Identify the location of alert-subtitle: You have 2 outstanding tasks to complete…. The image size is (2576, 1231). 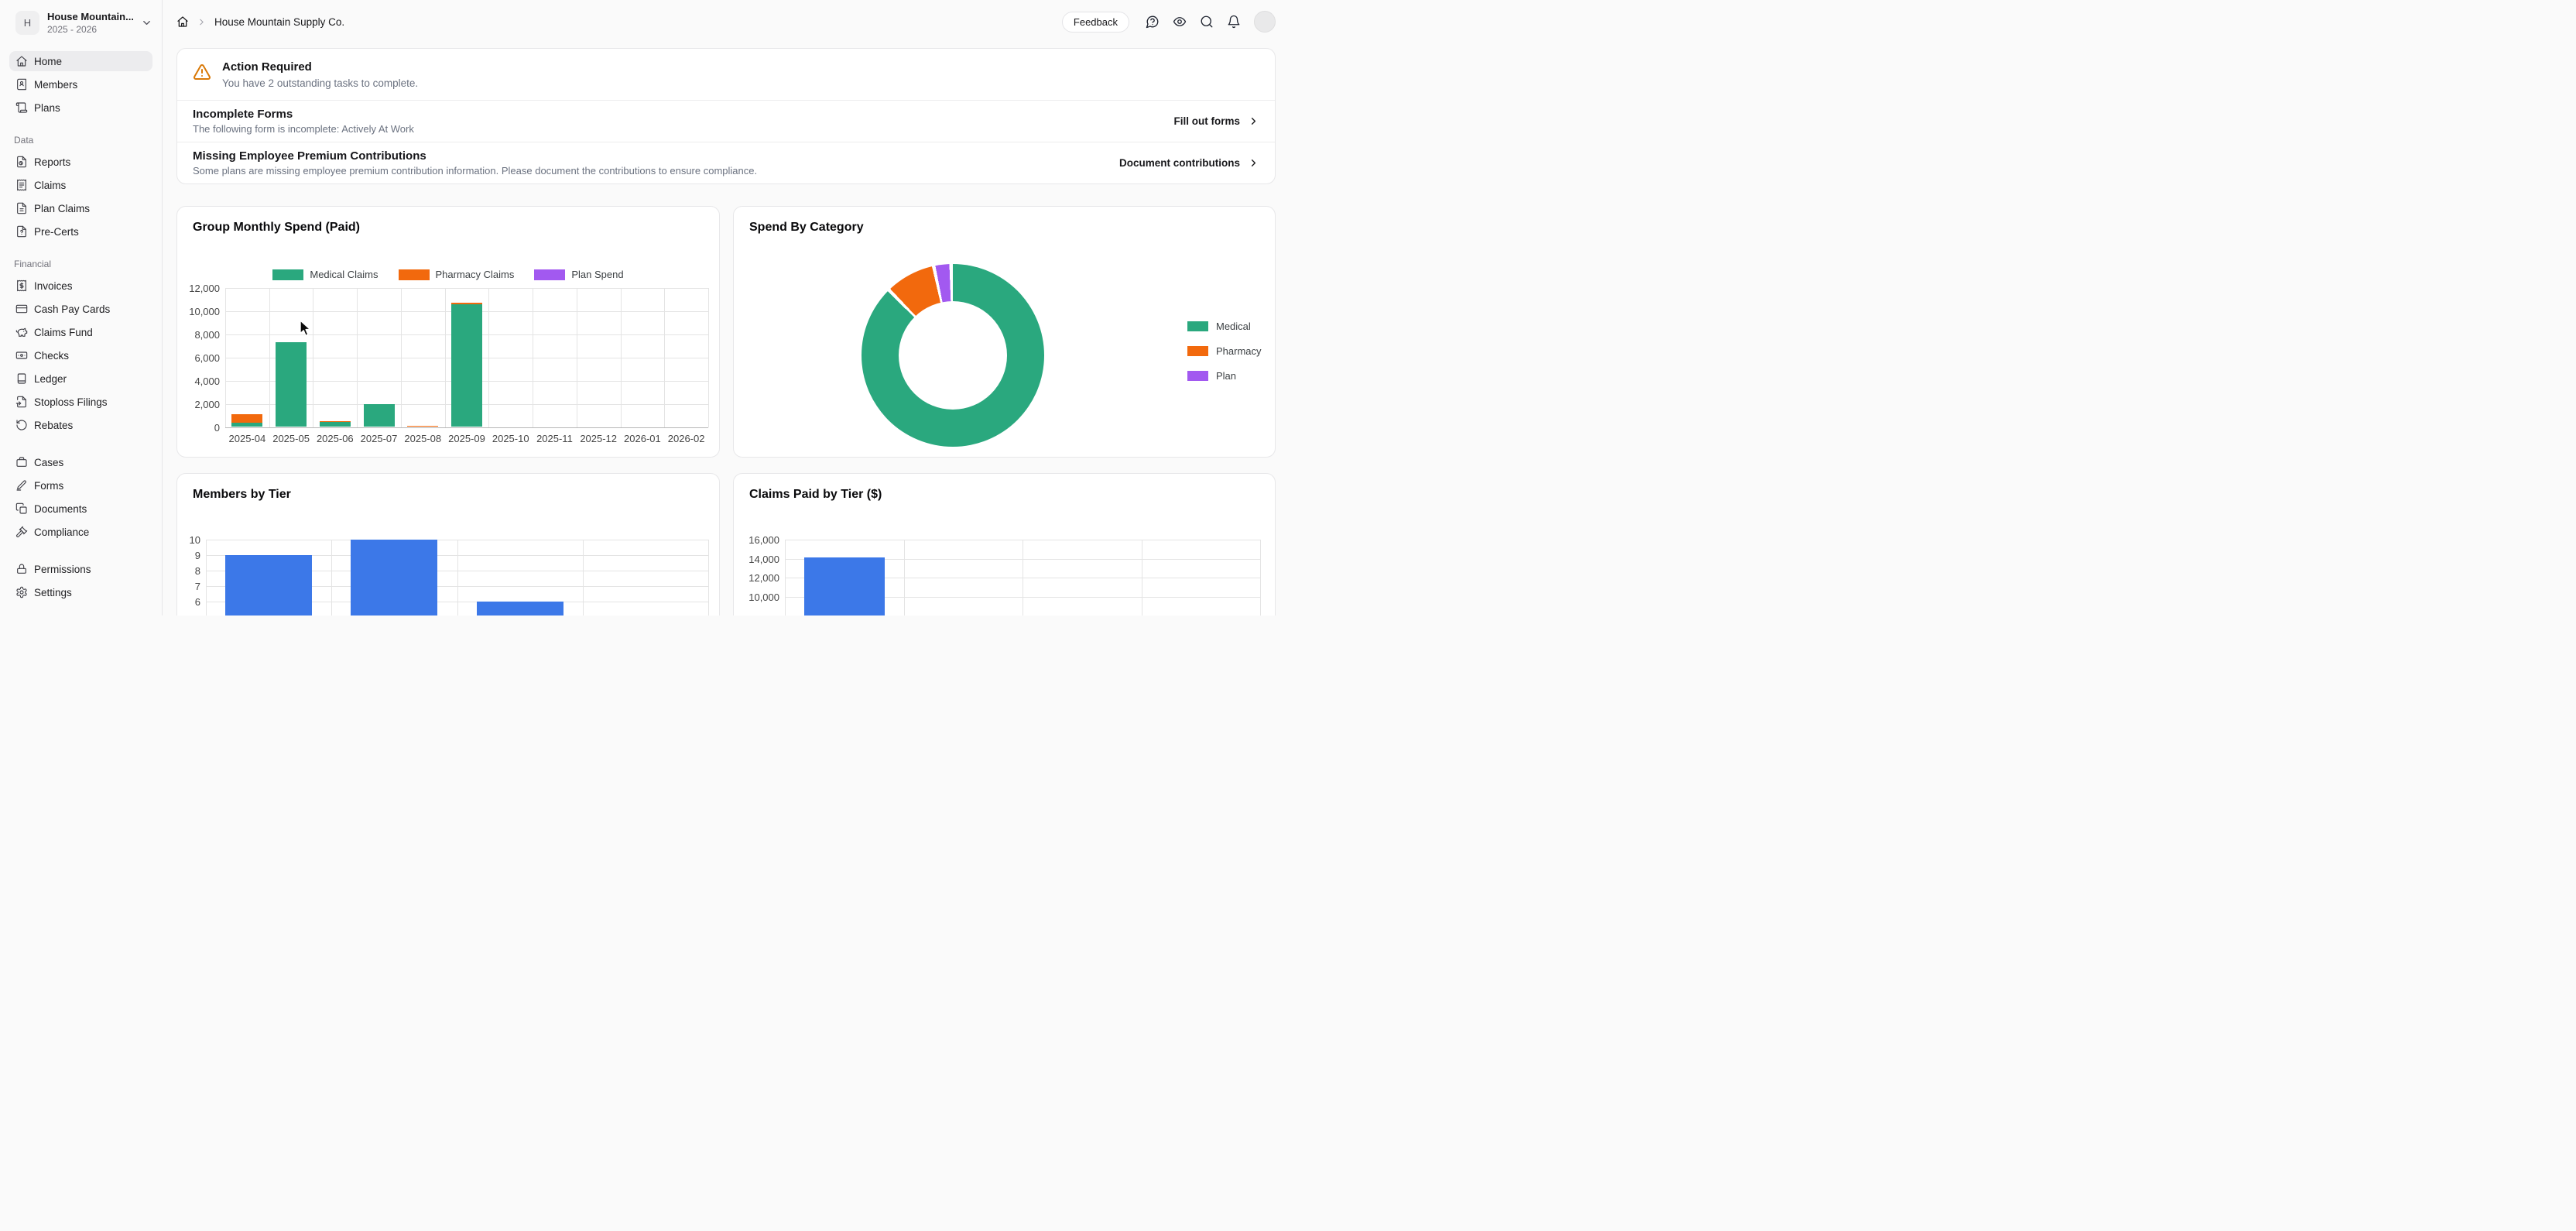
(320, 83).